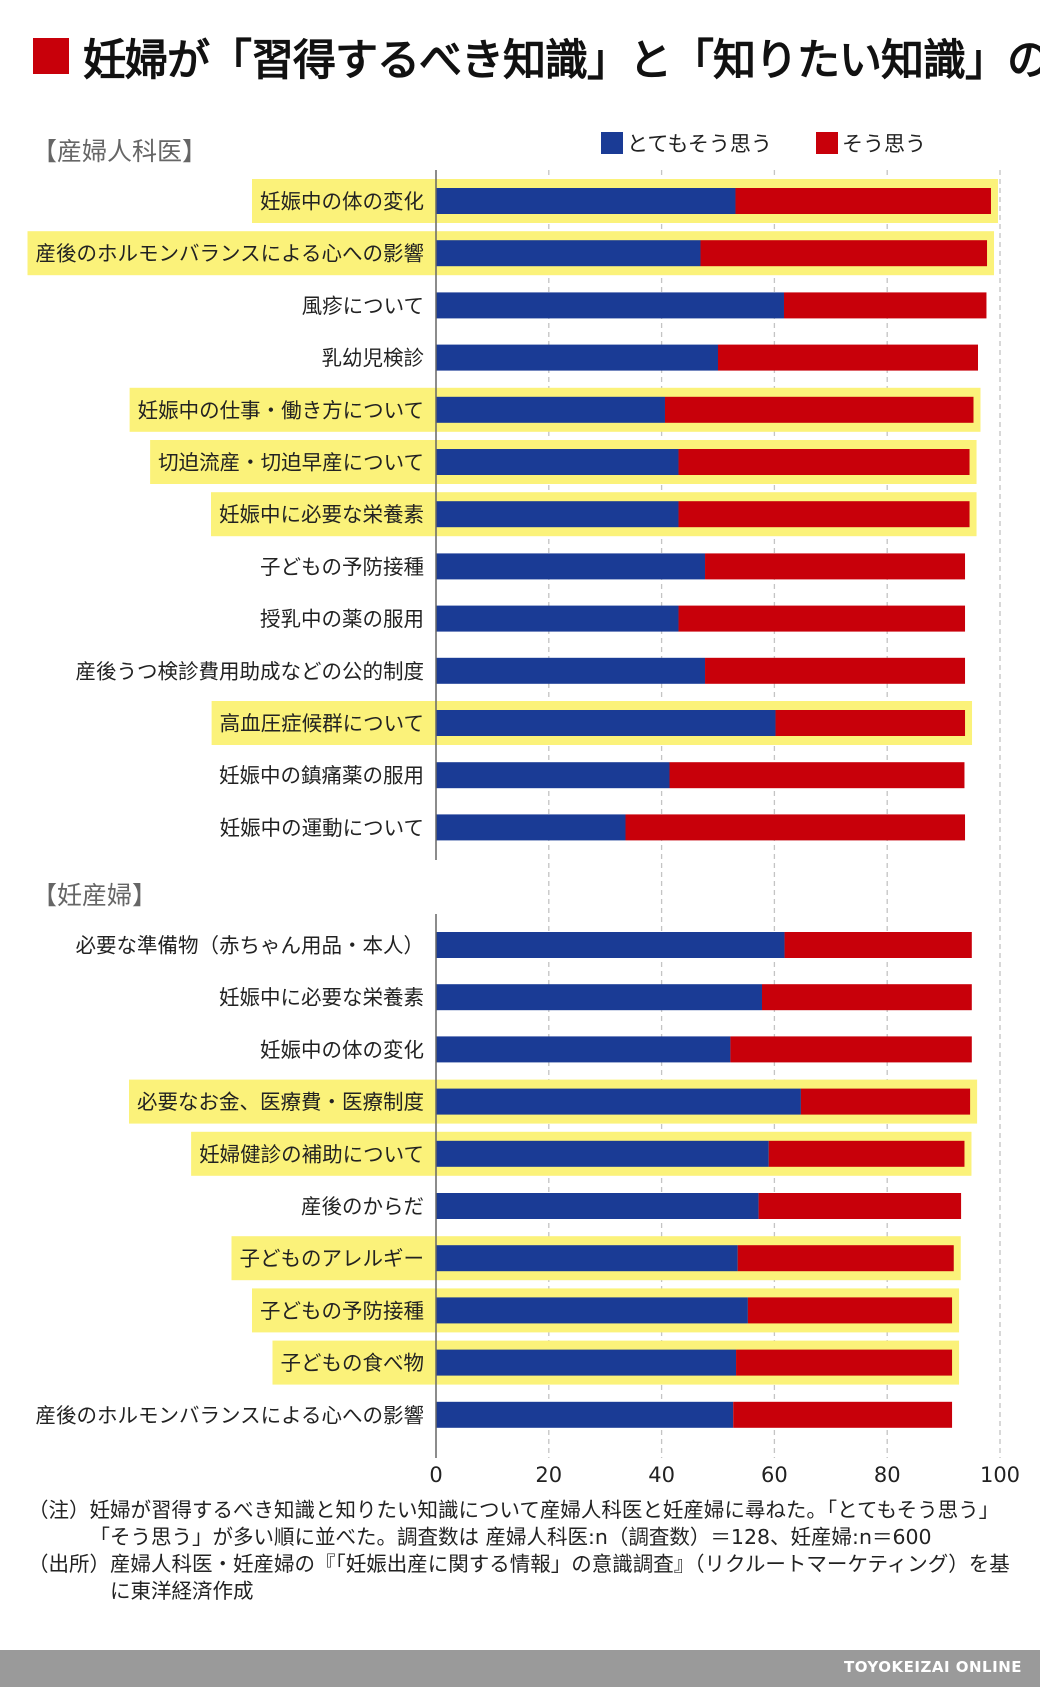  I want to click on category-label: 必要な準備物（赤ちゃん用品・本人）, so click(250, 946).